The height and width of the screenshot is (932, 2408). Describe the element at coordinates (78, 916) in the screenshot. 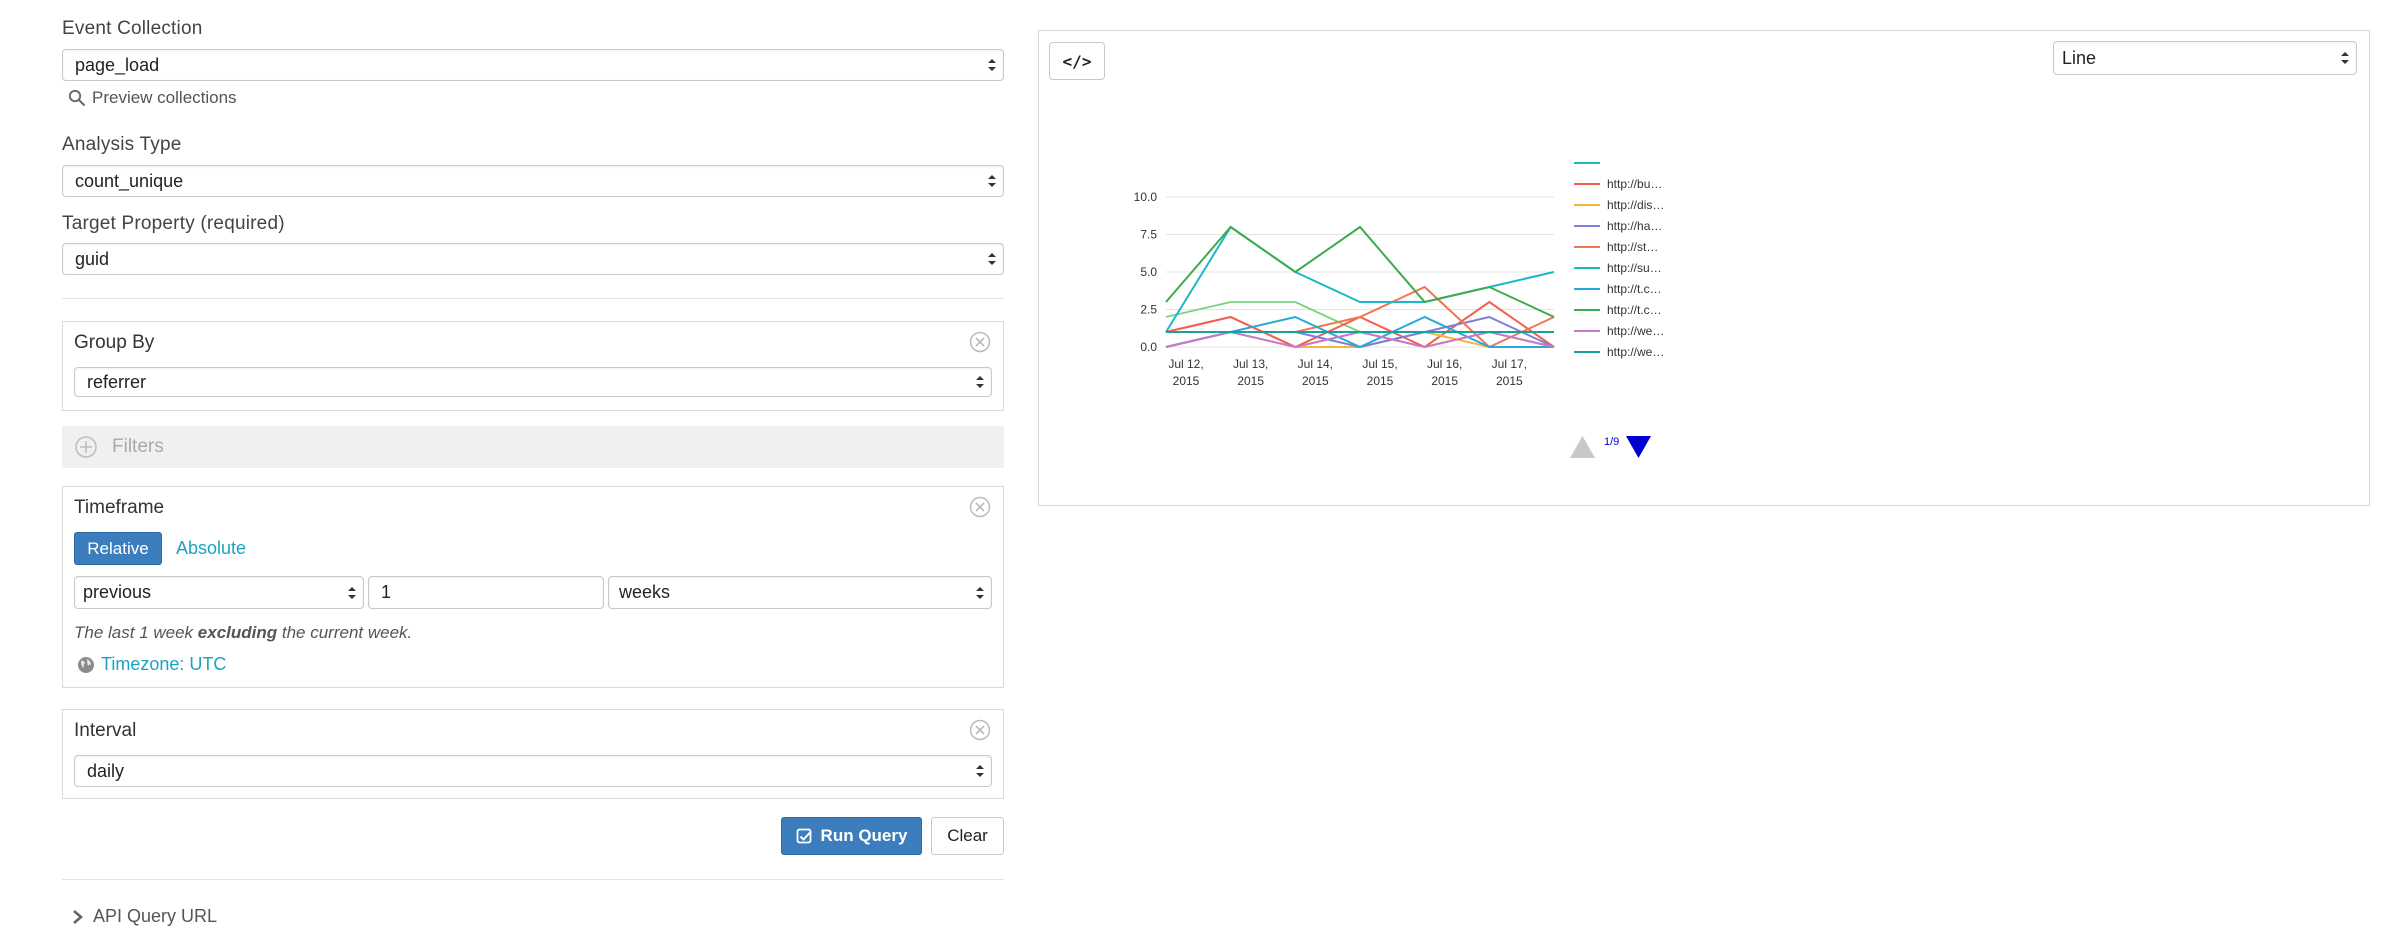

I see `chevron-right-icon` at that location.